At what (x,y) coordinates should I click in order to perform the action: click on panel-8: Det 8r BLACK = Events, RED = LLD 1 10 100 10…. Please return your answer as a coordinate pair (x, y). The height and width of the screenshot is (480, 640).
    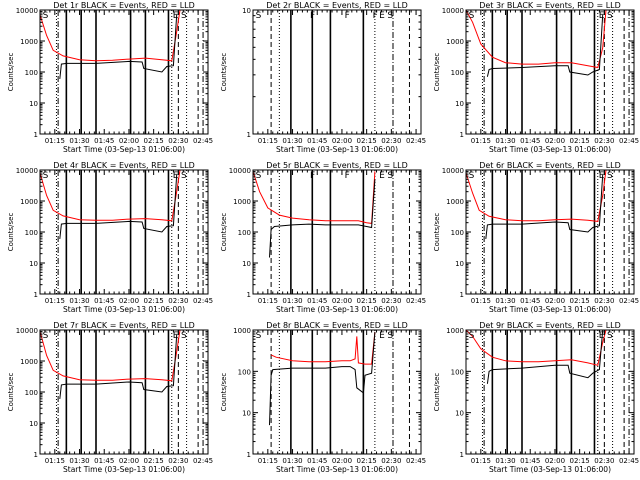
    Looking at the image, I should click on (323, 397).